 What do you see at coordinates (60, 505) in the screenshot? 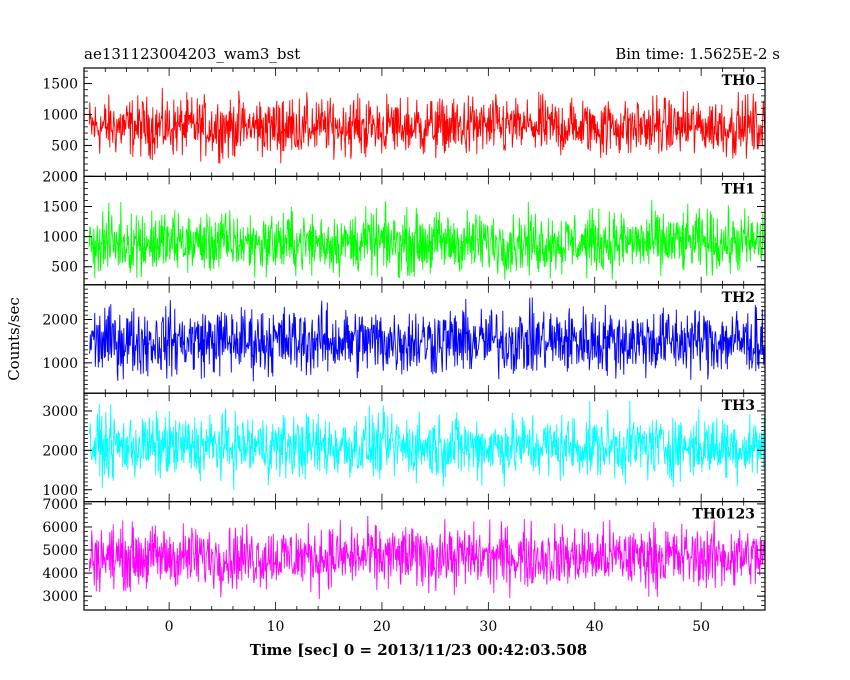
I see `y-tick-label: 7000` at bounding box center [60, 505].